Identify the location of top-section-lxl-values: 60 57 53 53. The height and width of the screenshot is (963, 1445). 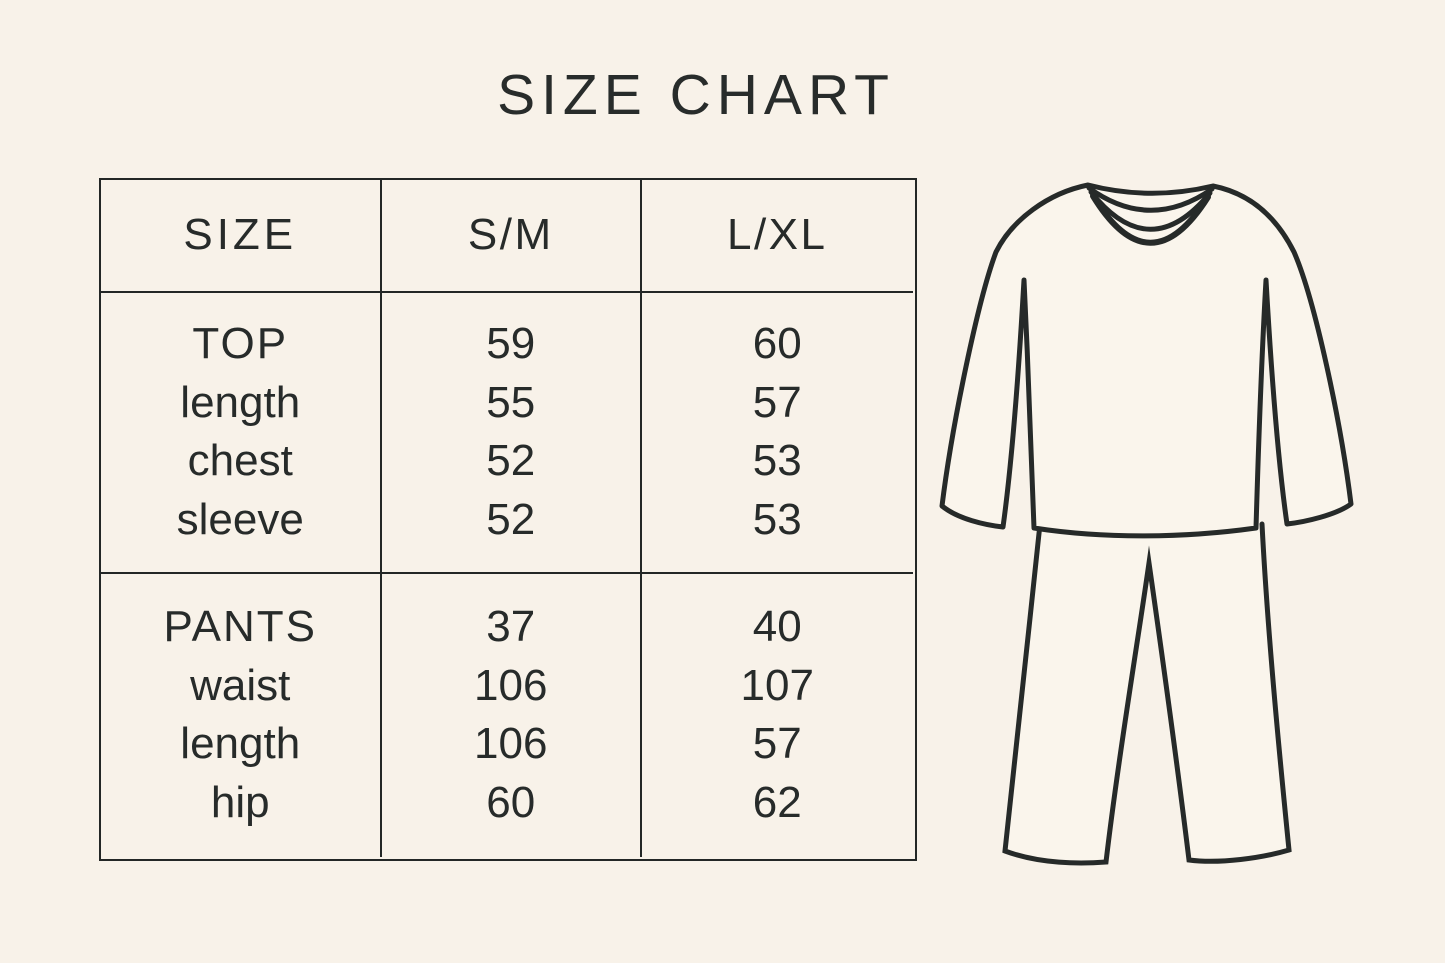
(776, 431).